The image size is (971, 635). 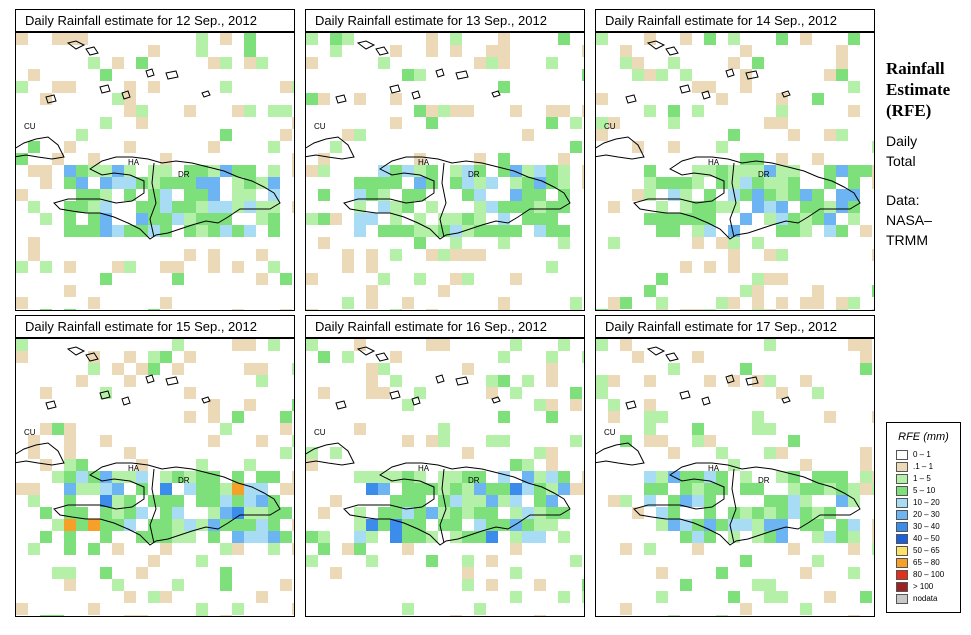 I want to click on legend-item: 5 – 10, so click(x=923, y=491).